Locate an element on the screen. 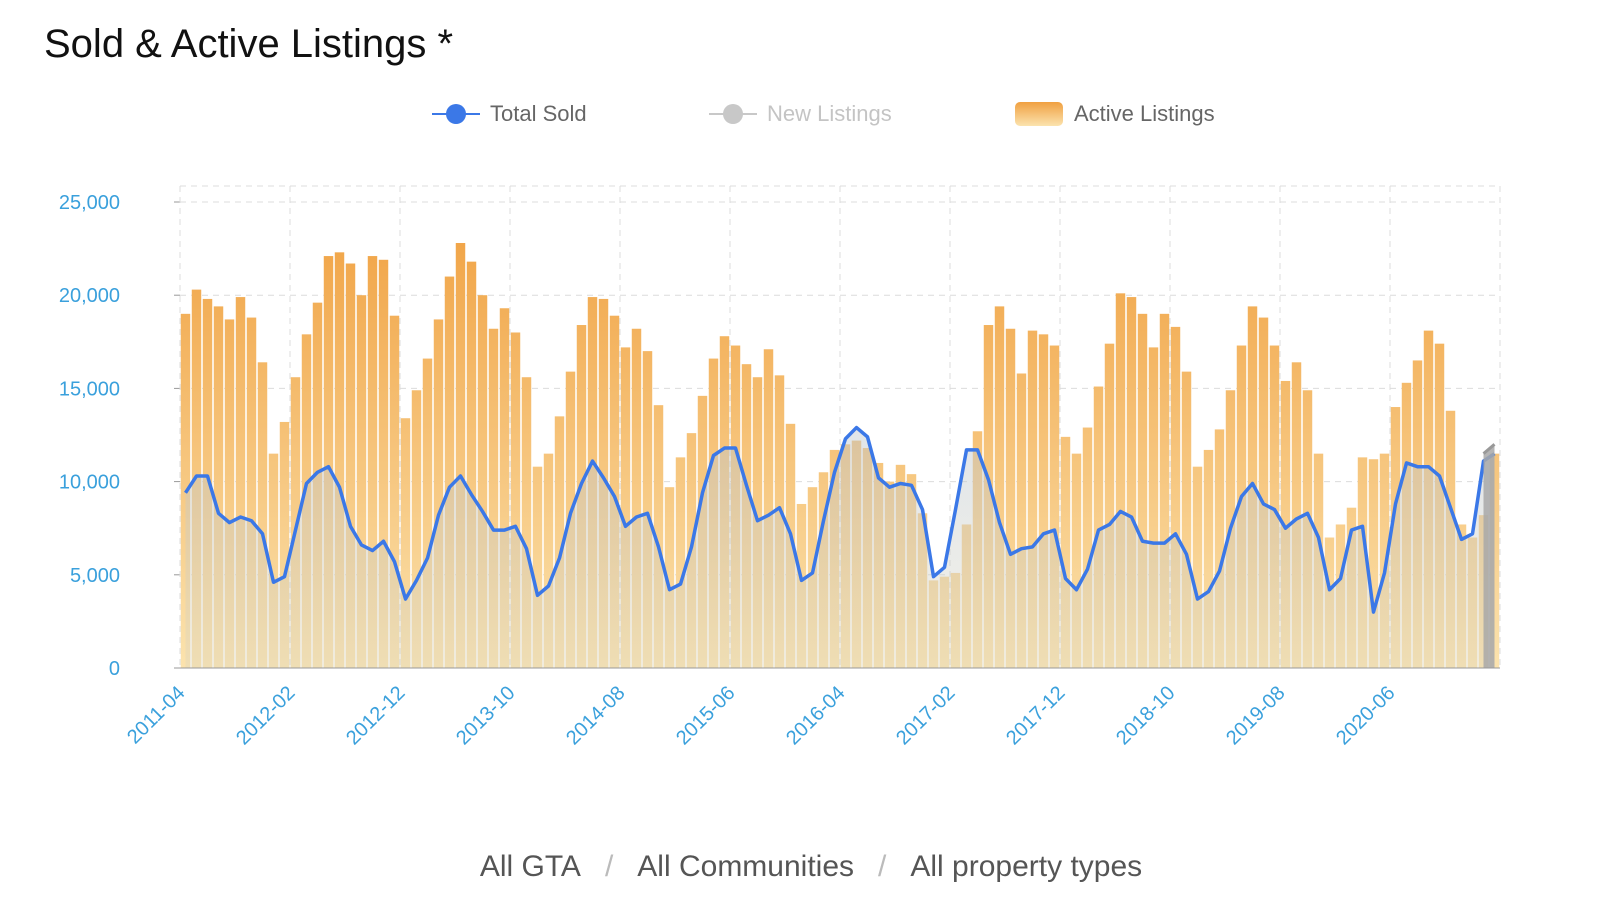  breadcrumb-community: All Communities is located at coordinates (746, 866).